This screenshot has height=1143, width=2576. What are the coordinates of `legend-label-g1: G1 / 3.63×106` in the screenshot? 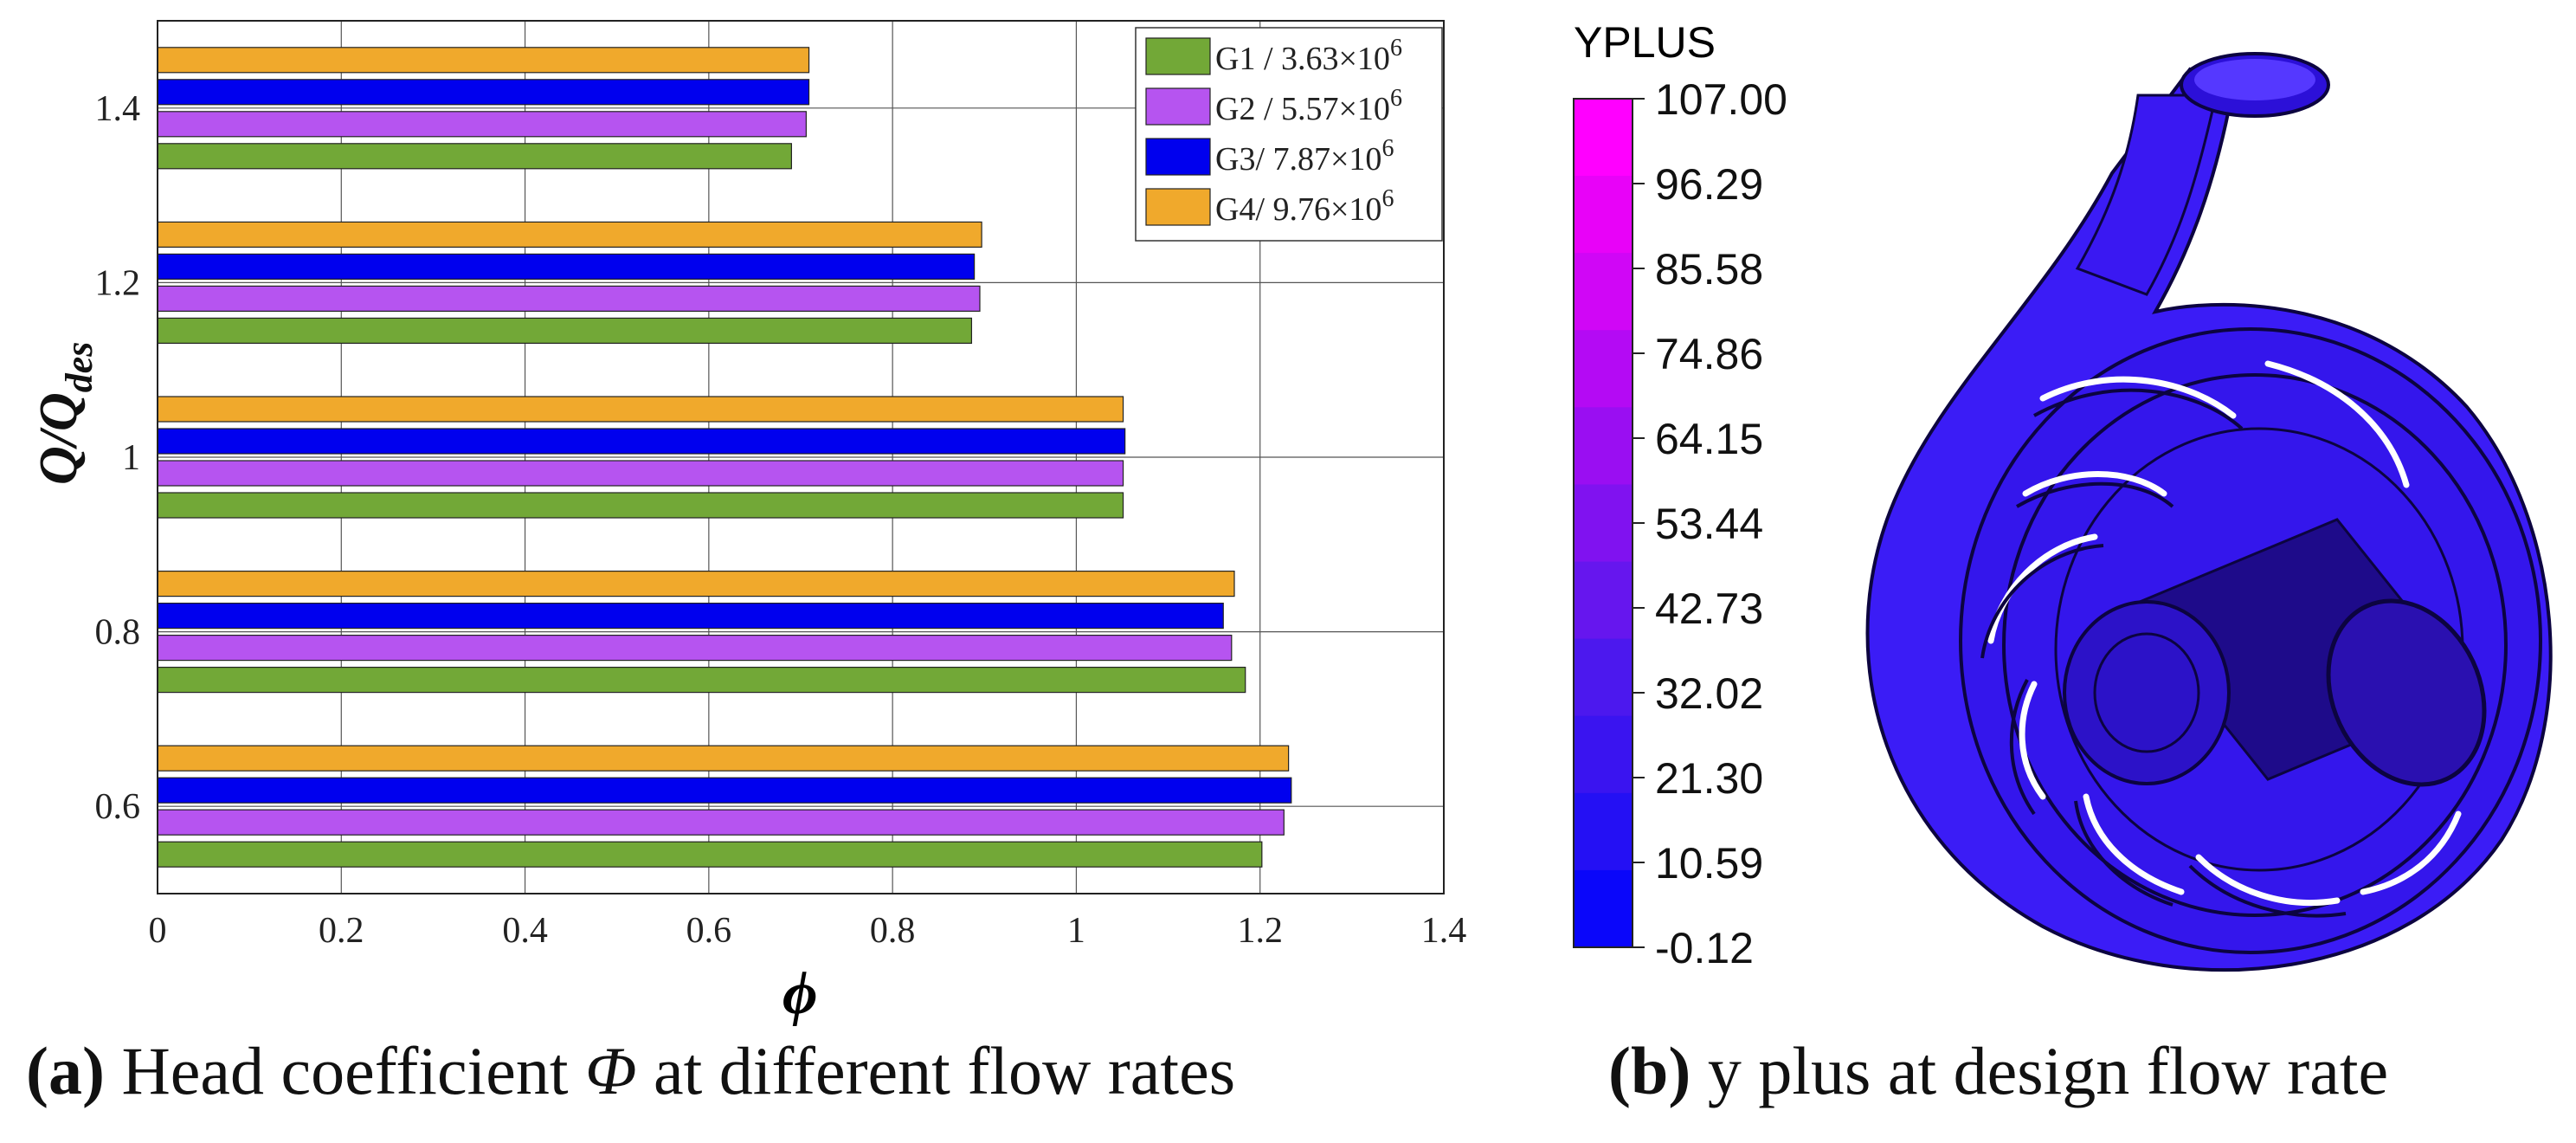 It's located at (1308, 56).